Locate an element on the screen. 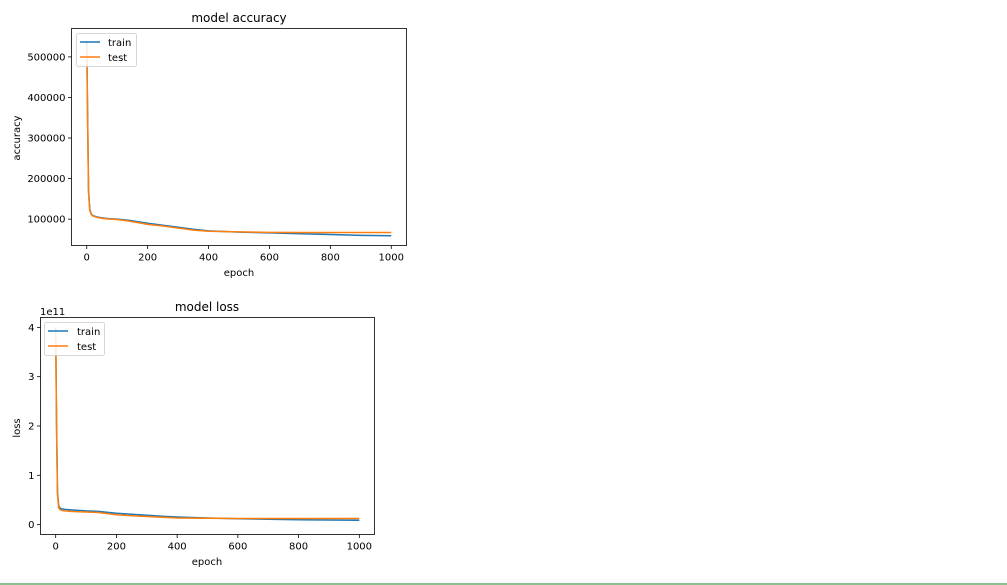  accuracy-x-tick-label: 800 is located at coordinates (330, 258).